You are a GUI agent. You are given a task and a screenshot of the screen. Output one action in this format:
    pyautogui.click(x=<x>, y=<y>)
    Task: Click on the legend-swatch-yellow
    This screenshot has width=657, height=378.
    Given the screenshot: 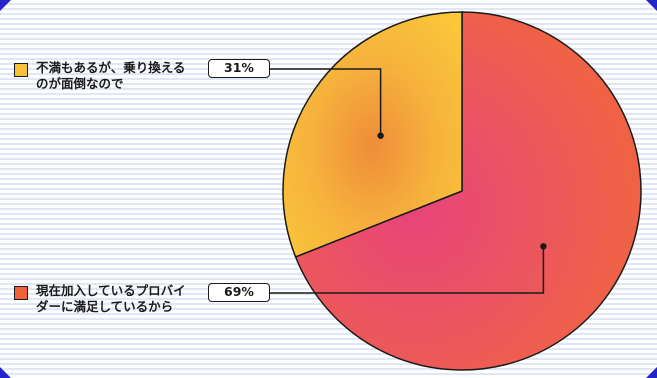 What is the action you would take?
    pyautogui.click(x=21, y=70)
    